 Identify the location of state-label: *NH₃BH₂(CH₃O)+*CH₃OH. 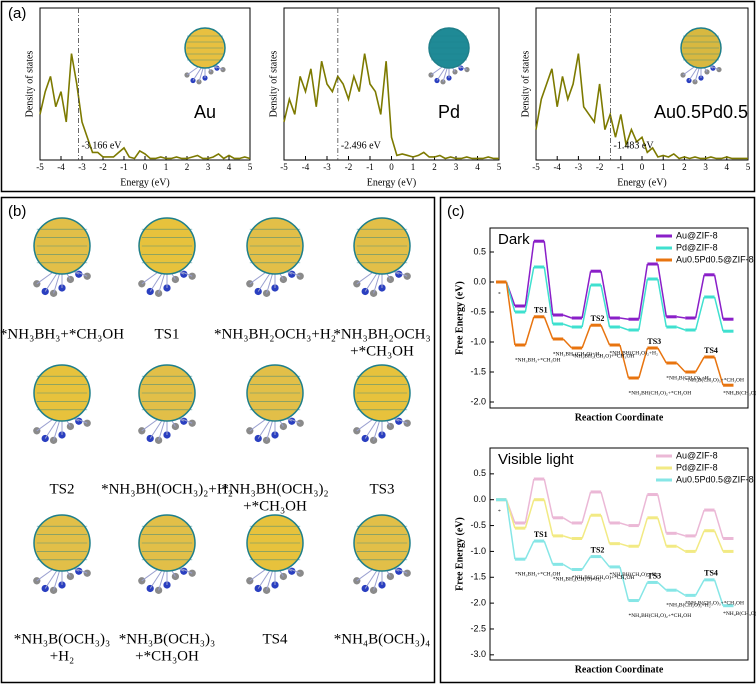
(603, 577).